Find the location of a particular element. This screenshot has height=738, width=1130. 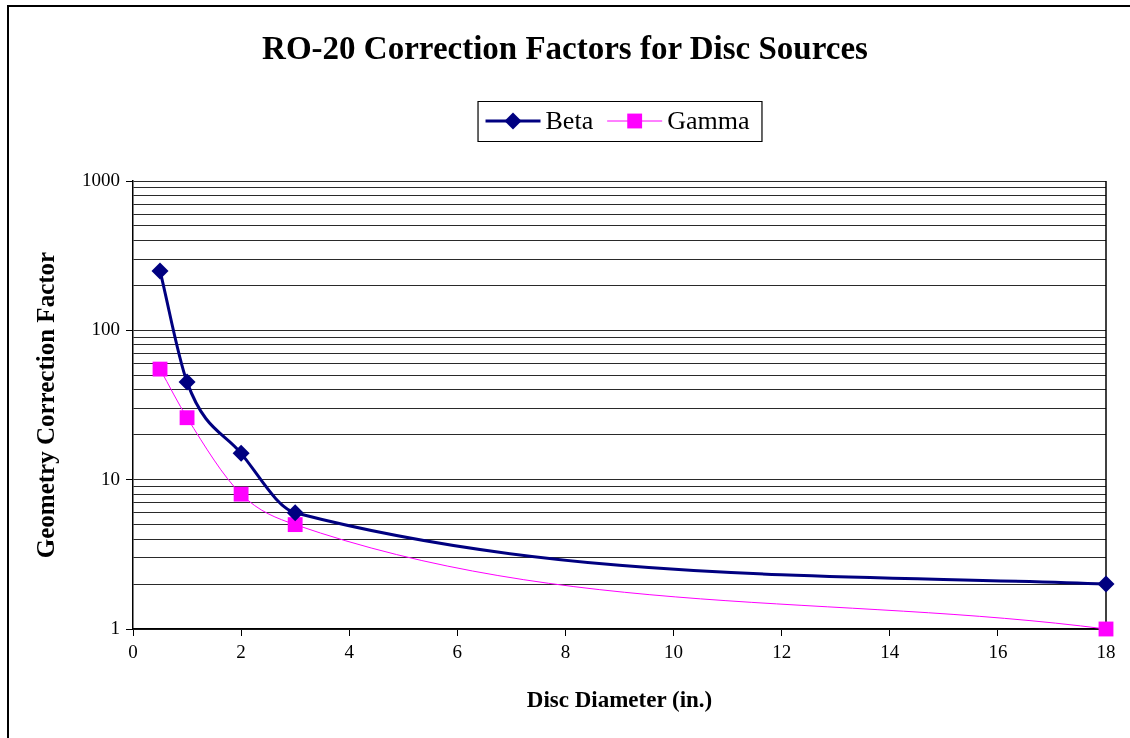

y-axis-title: Geometry Correction Factor is located at coordinates (46, 405).